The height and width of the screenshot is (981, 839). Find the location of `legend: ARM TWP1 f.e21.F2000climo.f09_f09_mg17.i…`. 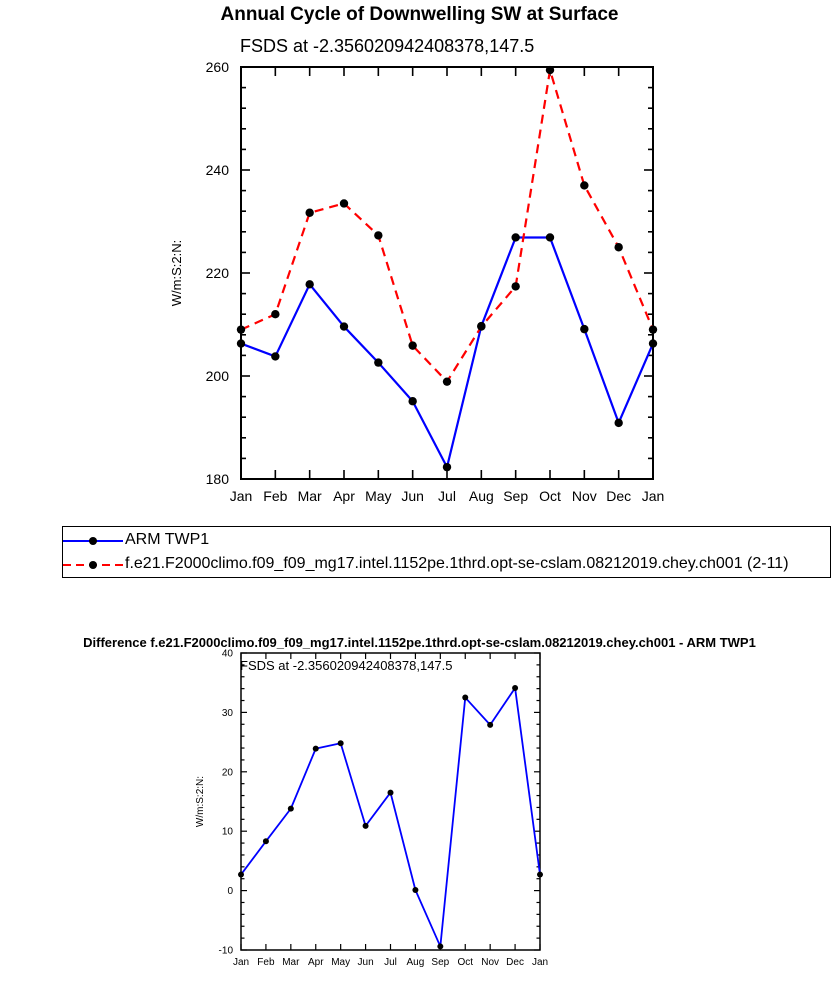

legend: ARM TWP1 f.e21.F2000climo.f09_f09_mg17.i… is located at coordinates (446, 552).